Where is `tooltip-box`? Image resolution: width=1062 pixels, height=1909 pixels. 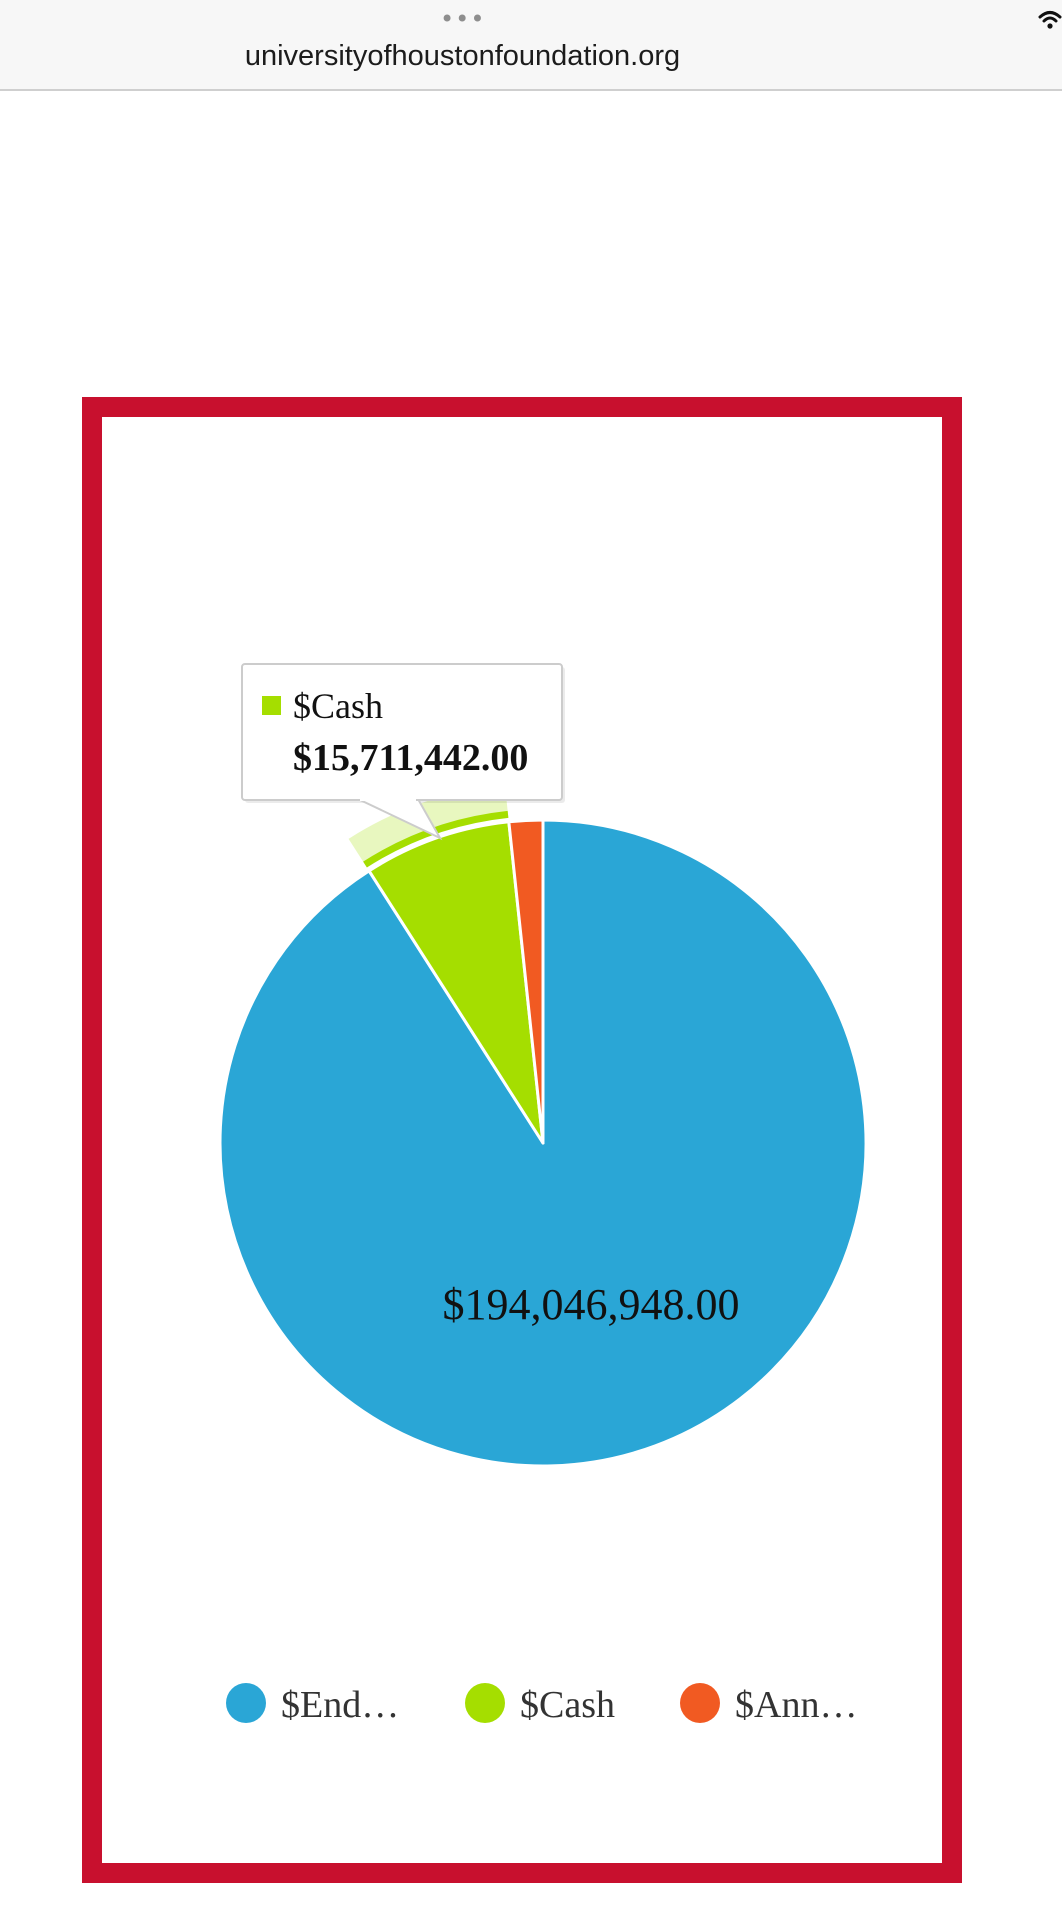 tooltip-box is located at coordinates (402, 732).